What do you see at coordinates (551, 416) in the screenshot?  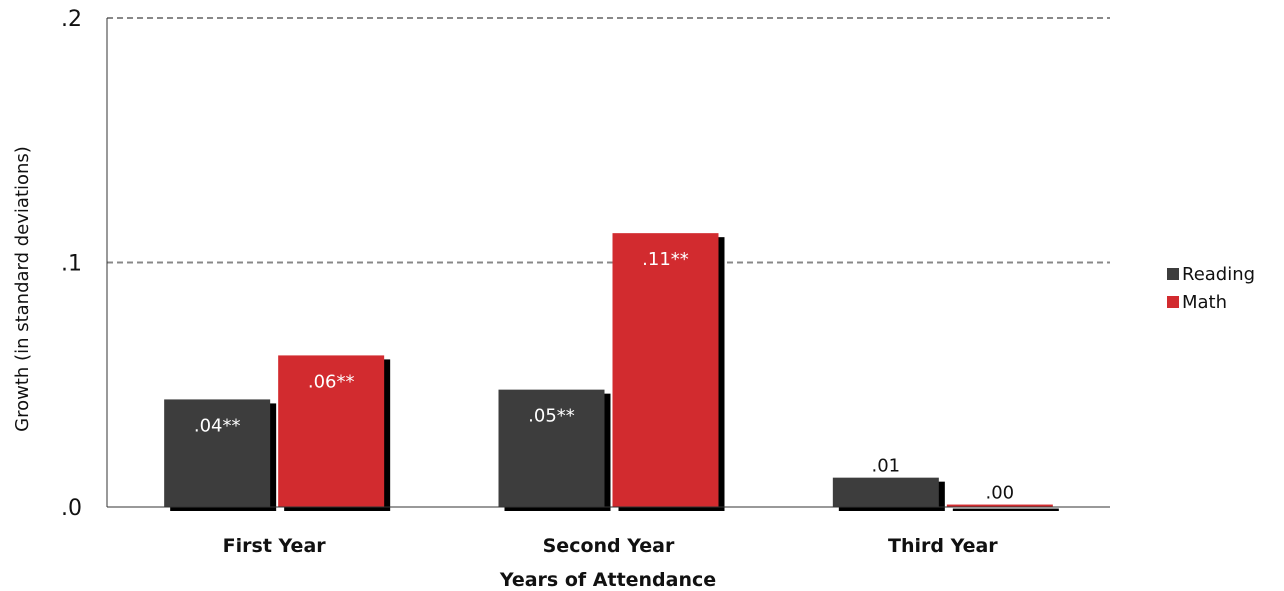 I see `data-label: .05**` at bounding box center [551, 416].